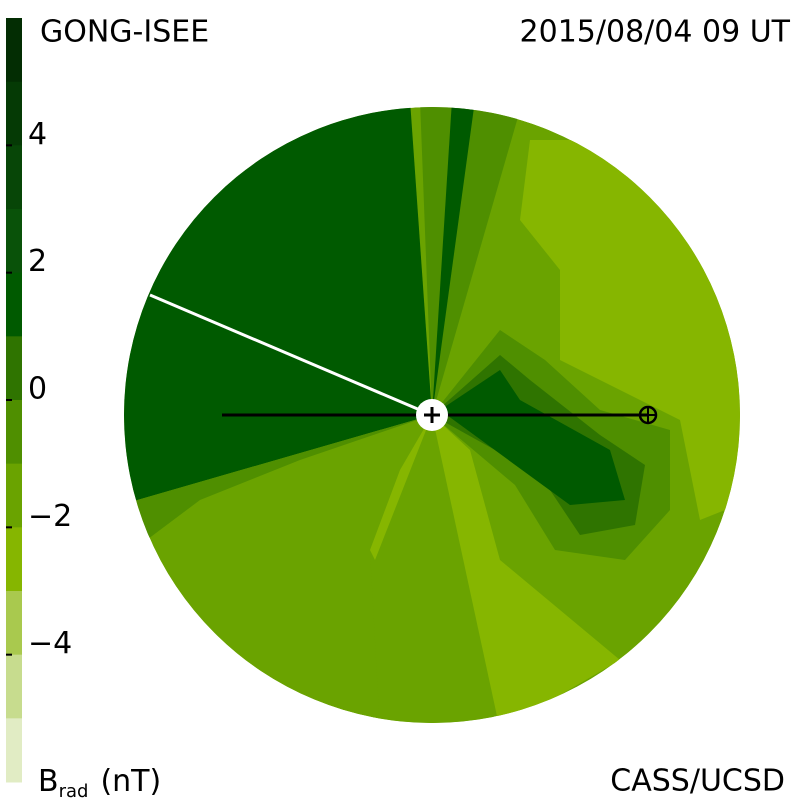 The height and width of the screenshot is (804, 800). What do you see at coordinates (74, 790) in the screenshot?
I see `subscript: rad` at bounding box center [74, 790].